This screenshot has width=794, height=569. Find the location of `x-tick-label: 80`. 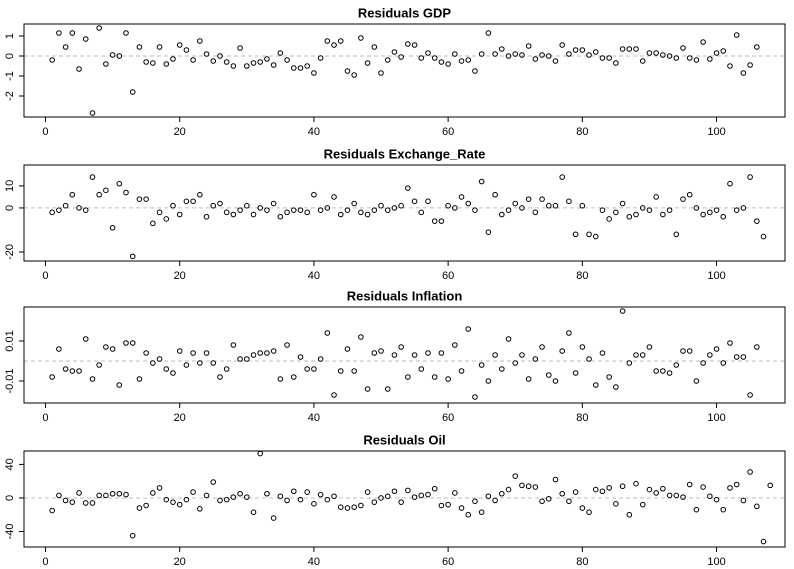

x-tick-label: 80 is located at coordinates (582, 562).